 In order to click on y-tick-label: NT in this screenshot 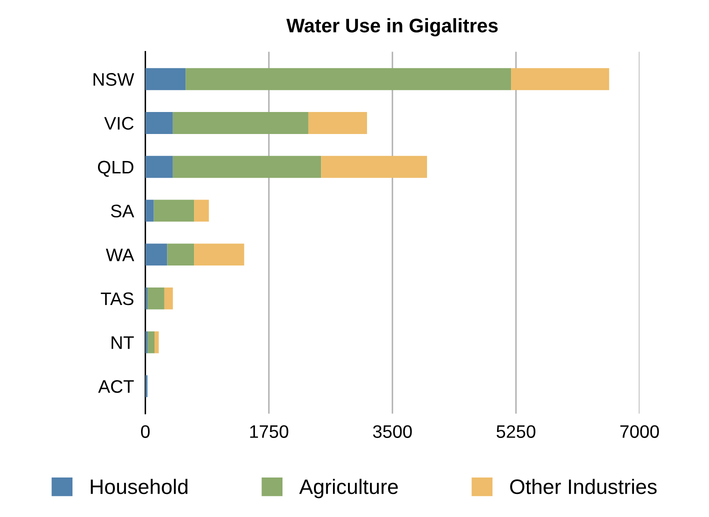, I will do `click(123, 342)`.